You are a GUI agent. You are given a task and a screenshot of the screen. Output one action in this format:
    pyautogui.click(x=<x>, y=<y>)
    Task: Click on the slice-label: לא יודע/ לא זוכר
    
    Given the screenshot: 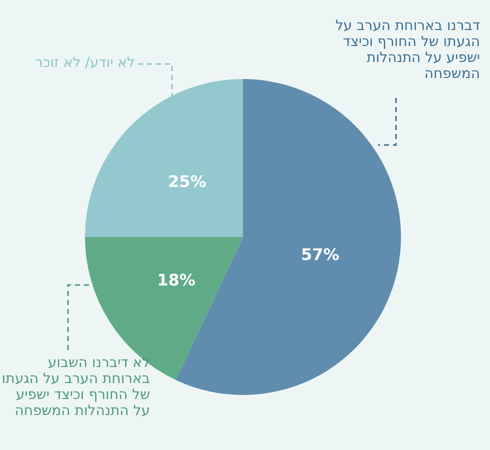 What is the action you would take?
    pyautogui.click(x=84, y=63)
    